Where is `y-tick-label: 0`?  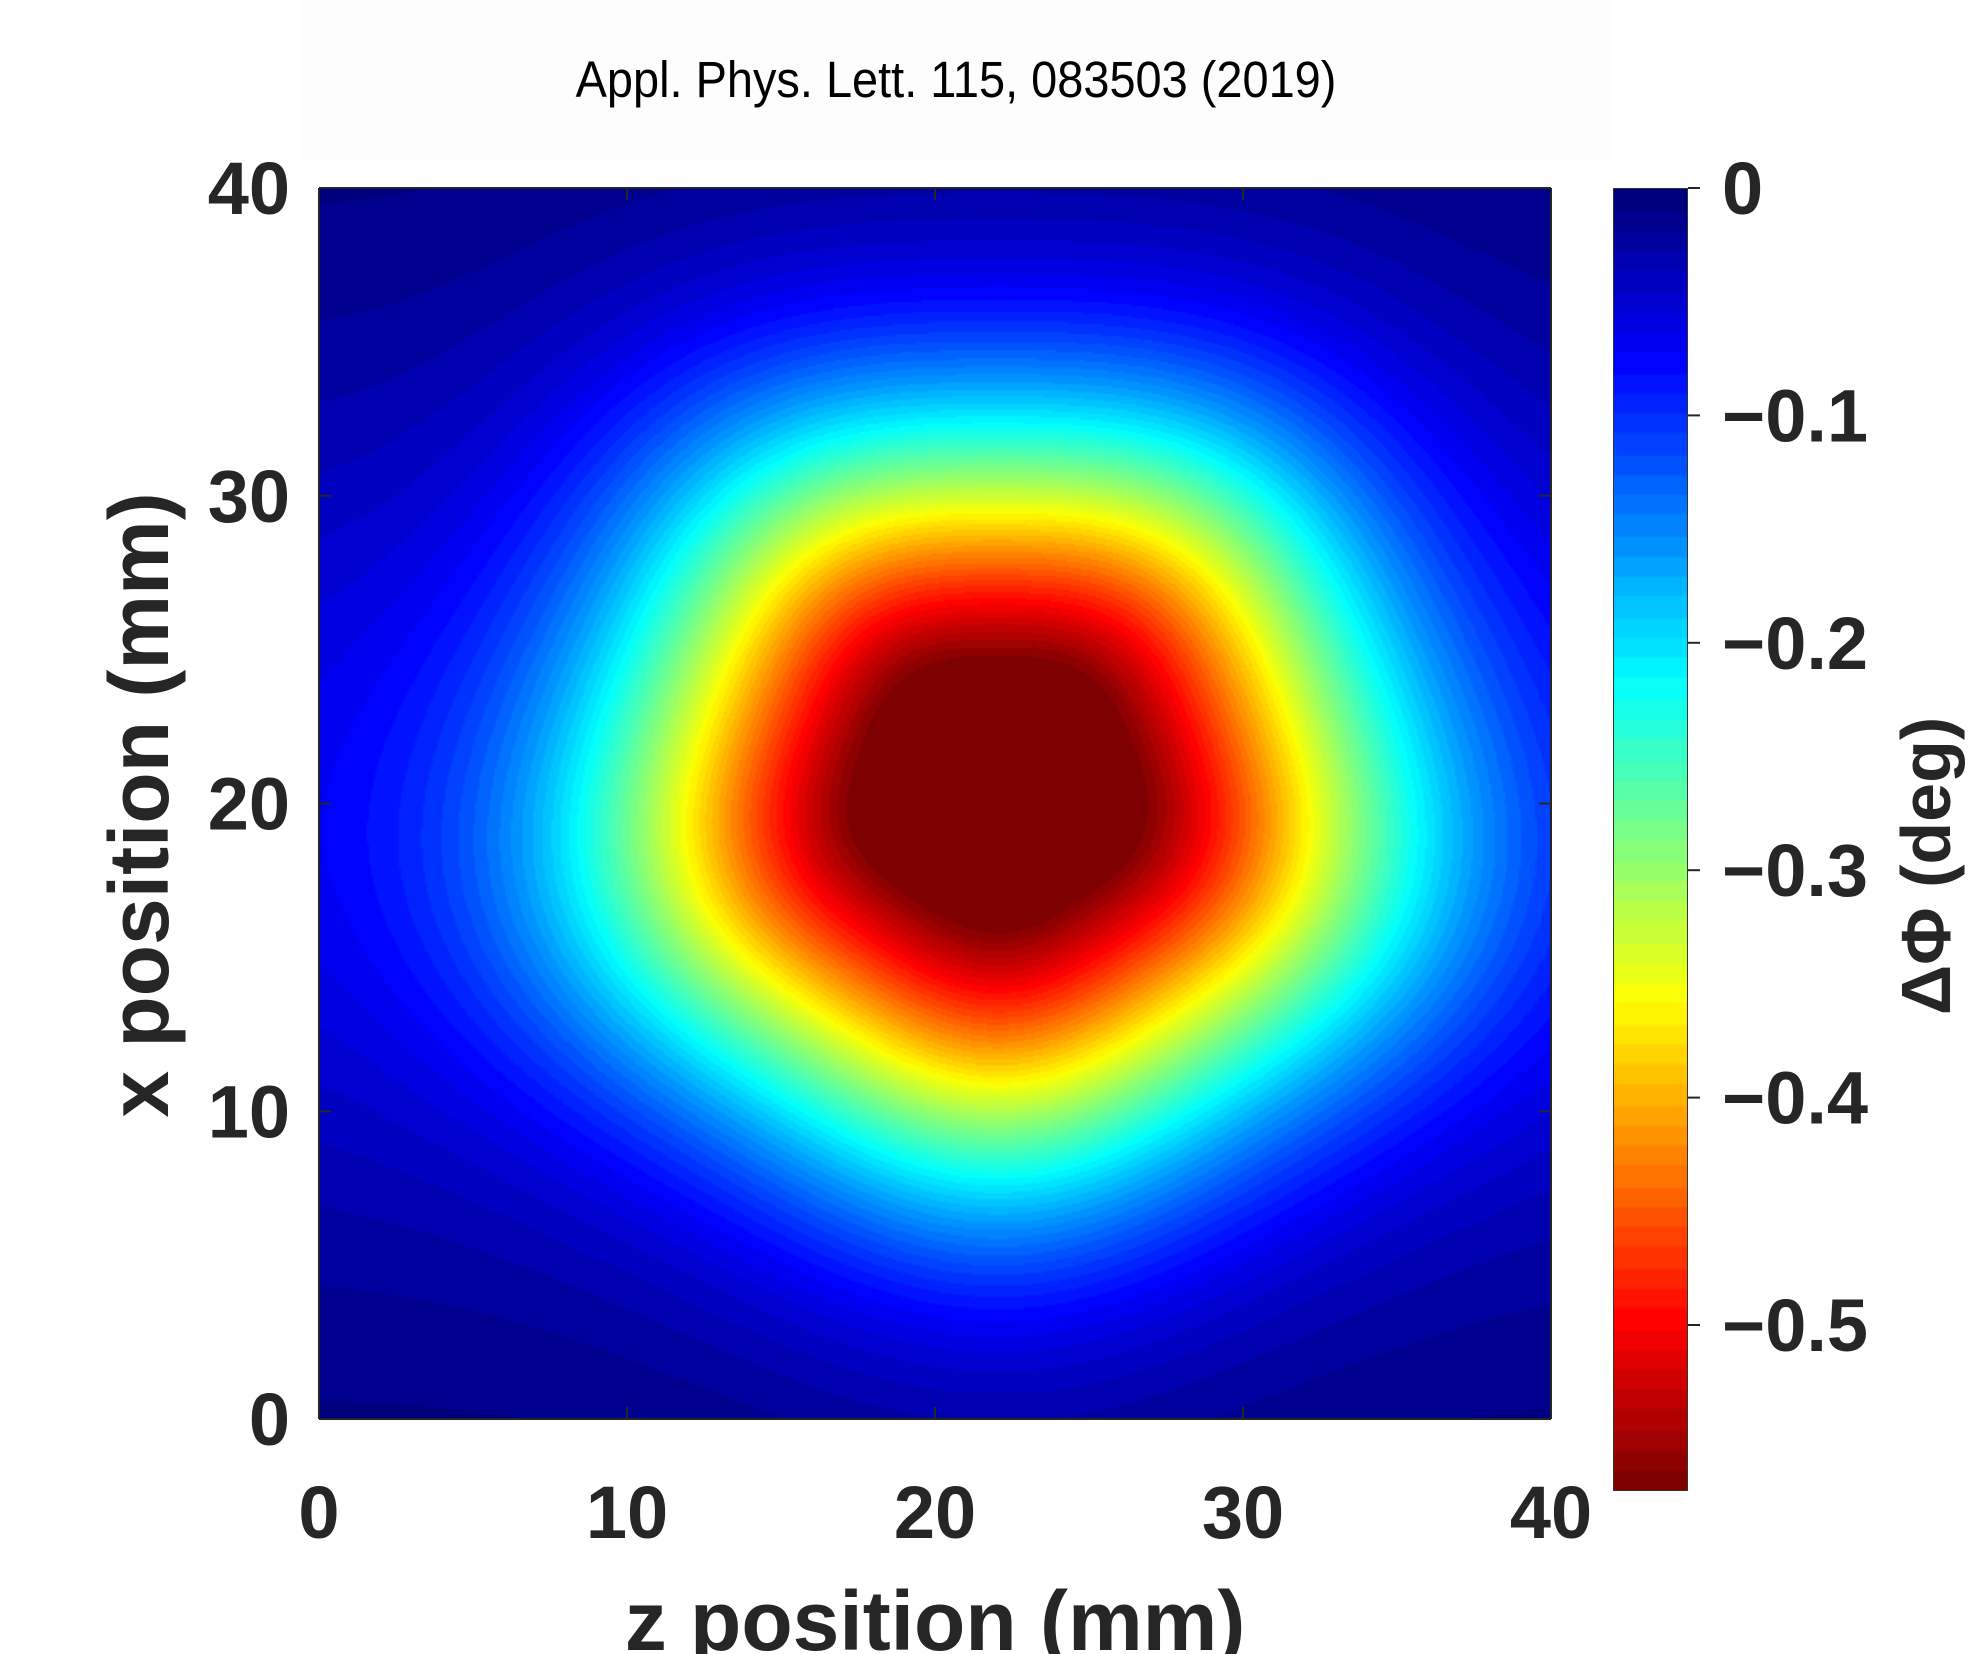
y-tick-label: 0 is located at coordinates (269, 1419).